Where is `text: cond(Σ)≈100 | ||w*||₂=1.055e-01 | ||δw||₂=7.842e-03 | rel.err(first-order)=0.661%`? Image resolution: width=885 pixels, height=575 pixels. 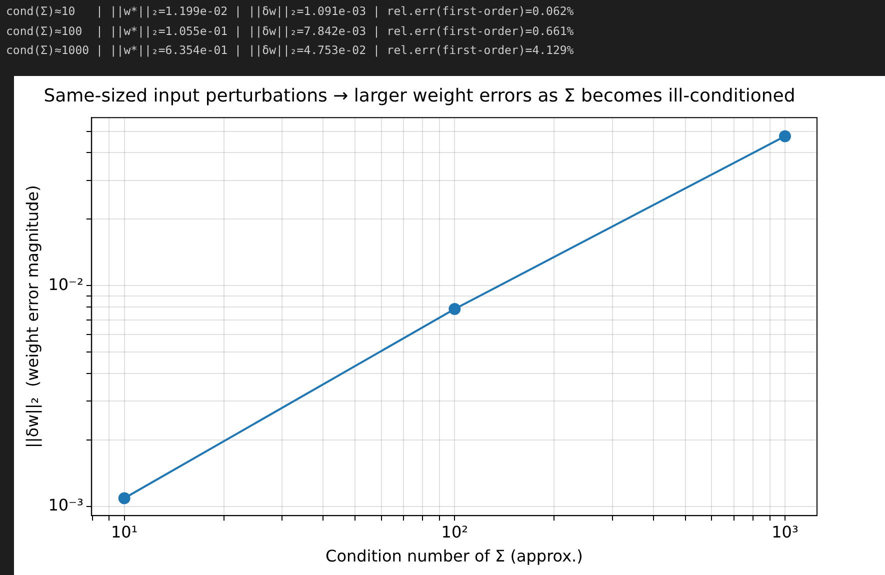 text: cond(Σ)≈100 | ||w*||₂=1.055e-01 | ||δw||₂=7.842e-03 | rel.err(first-order)=0.661% is located at coordinates (290, 31).